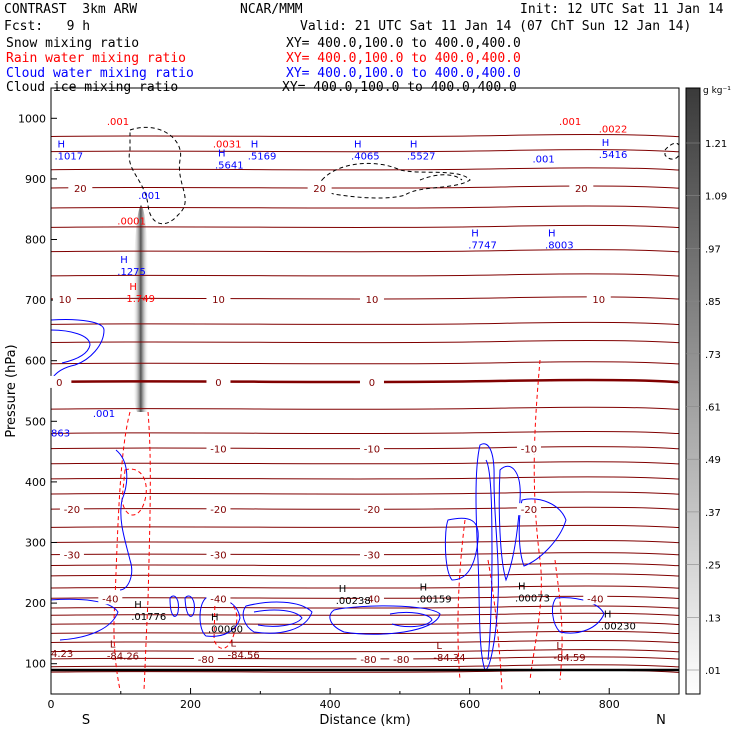  Describe the element at coordinates (131, 221) in the screenshot. I see `extreme-value: .0001` at that location.